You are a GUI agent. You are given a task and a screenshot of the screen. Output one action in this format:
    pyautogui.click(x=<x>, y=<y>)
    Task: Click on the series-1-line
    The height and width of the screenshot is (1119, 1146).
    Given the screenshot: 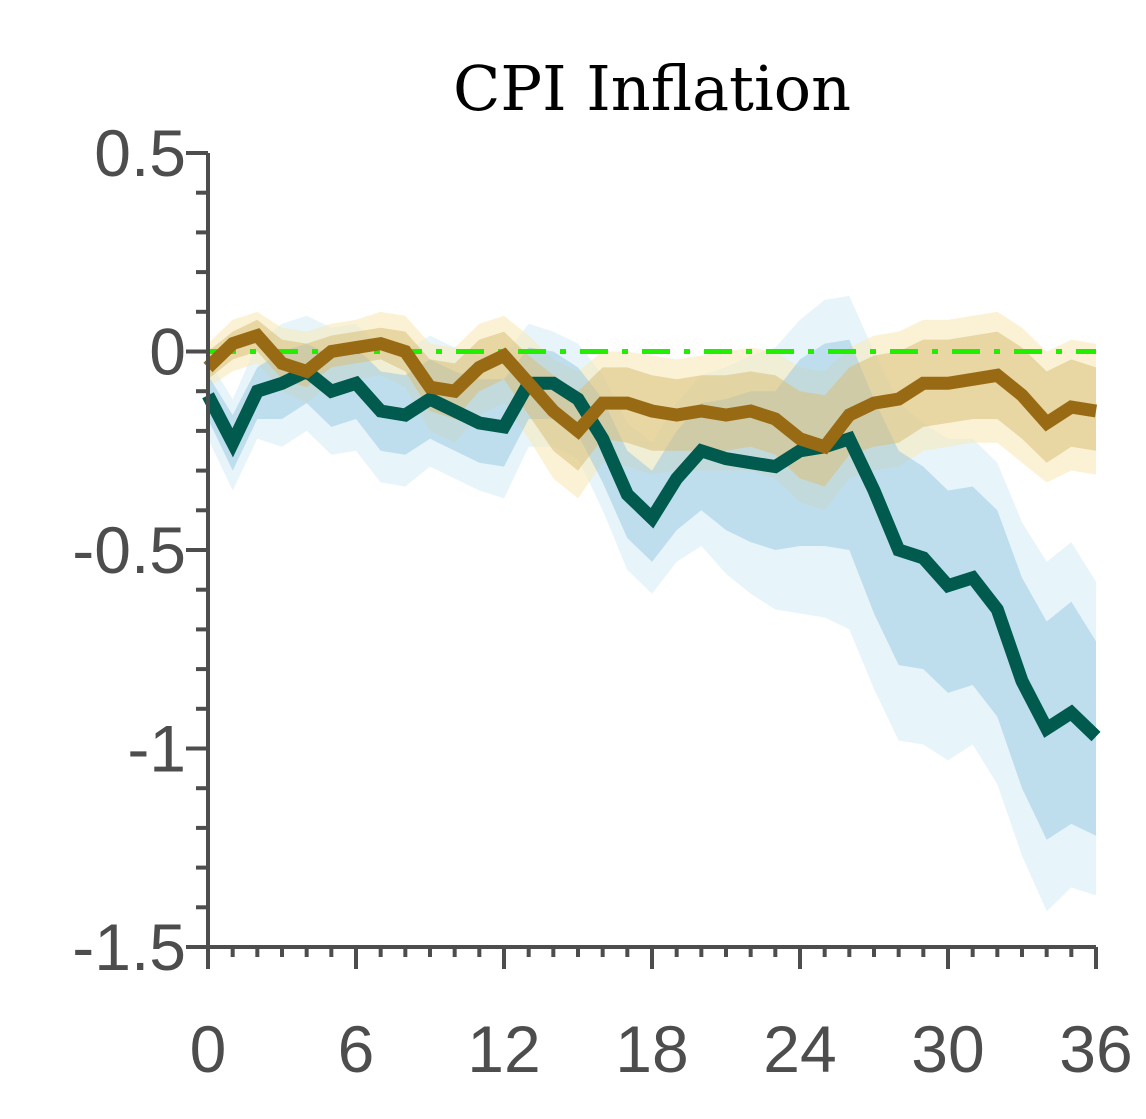 What is the action you would take?
    pyautogui.click(x=650, y=391)
    